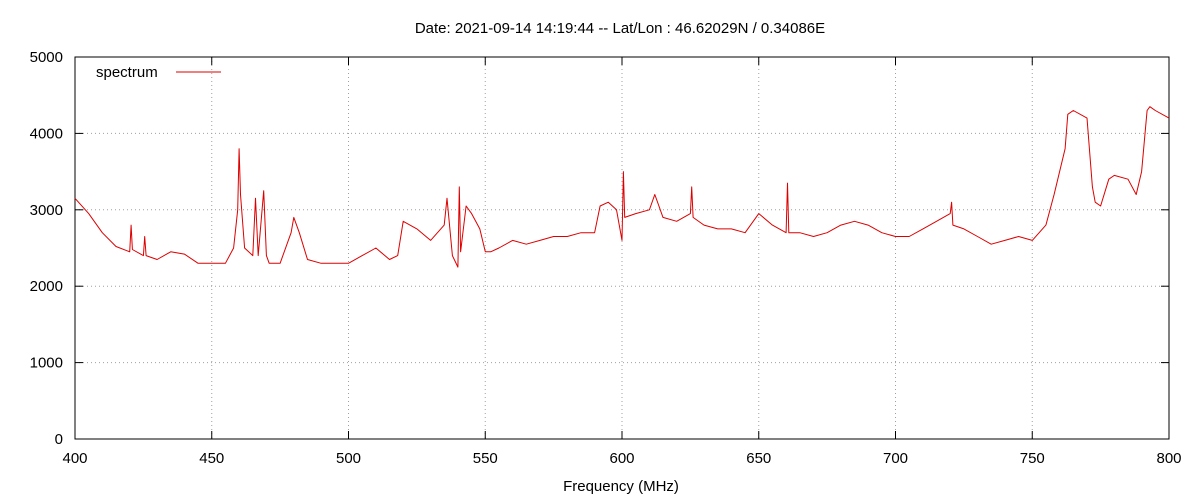  What do you see at coordinates (46, 286) in the screenshot?
I see `y-tick-label: 2000` at bounding box center [46, 286].